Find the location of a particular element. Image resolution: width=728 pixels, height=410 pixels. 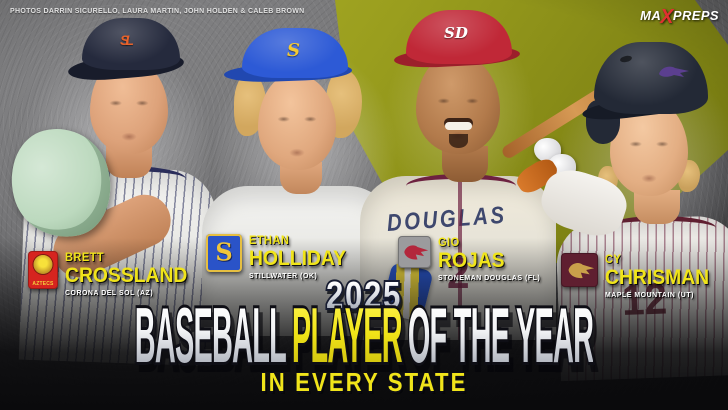

baseball-cap: SL is located at coordinates (131, 44).